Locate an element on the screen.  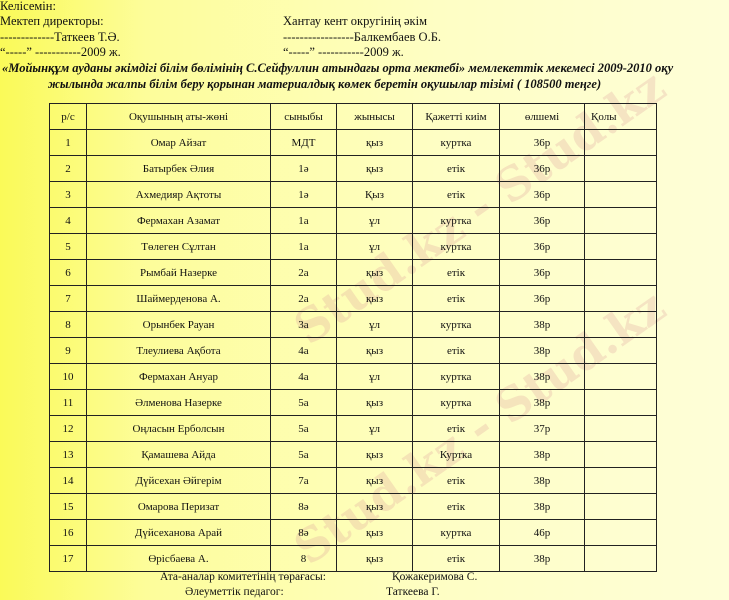
social-pedagogue-name: Таткеева Г. is located at coordinates (413, 592).